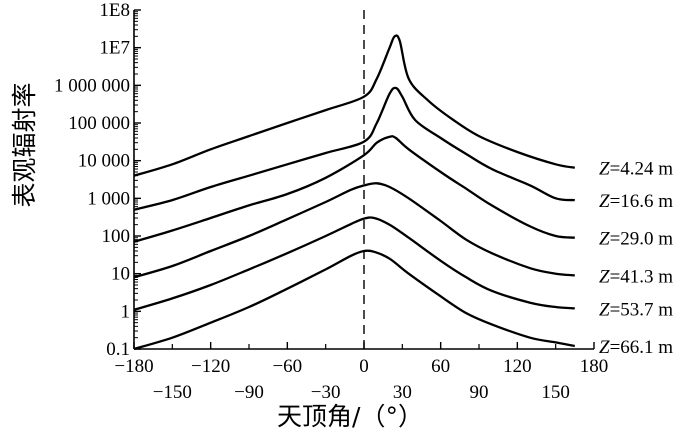 This screenshot has width=700, height=436. Describe the element at coordinates (92, 85) in the screenshot. I see `y-tick-label: 1 000 000` at that location.